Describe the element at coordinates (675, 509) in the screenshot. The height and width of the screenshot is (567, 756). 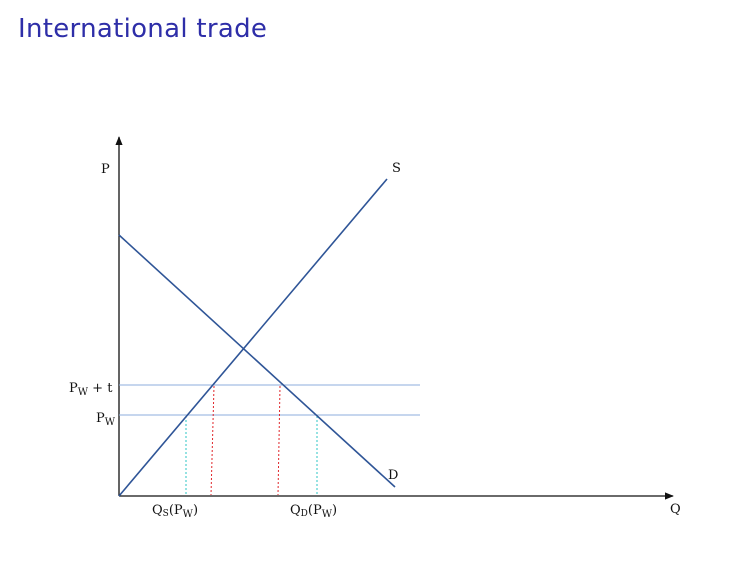
I see `quantity-axis-label: Q` at that location.